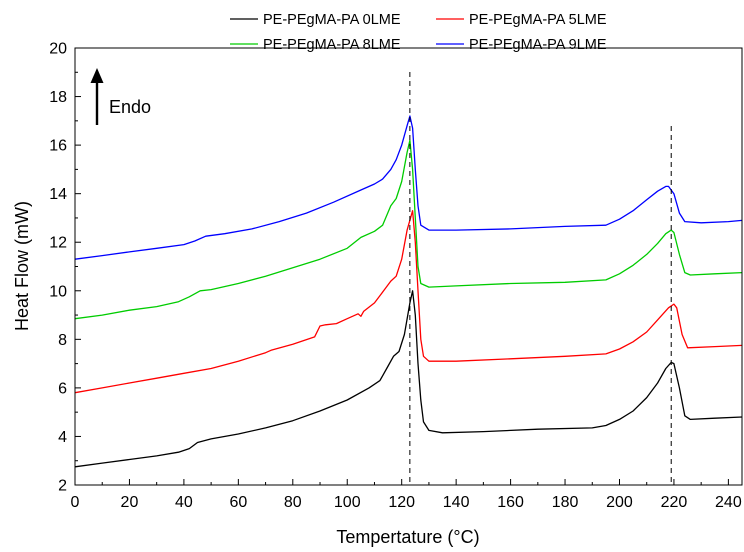  What do you see at coordinates (332, 45) in the screenshot?
I see `legend-label-2: PE-PEgMA-PA 8LME` at bounding box center [332, 45].